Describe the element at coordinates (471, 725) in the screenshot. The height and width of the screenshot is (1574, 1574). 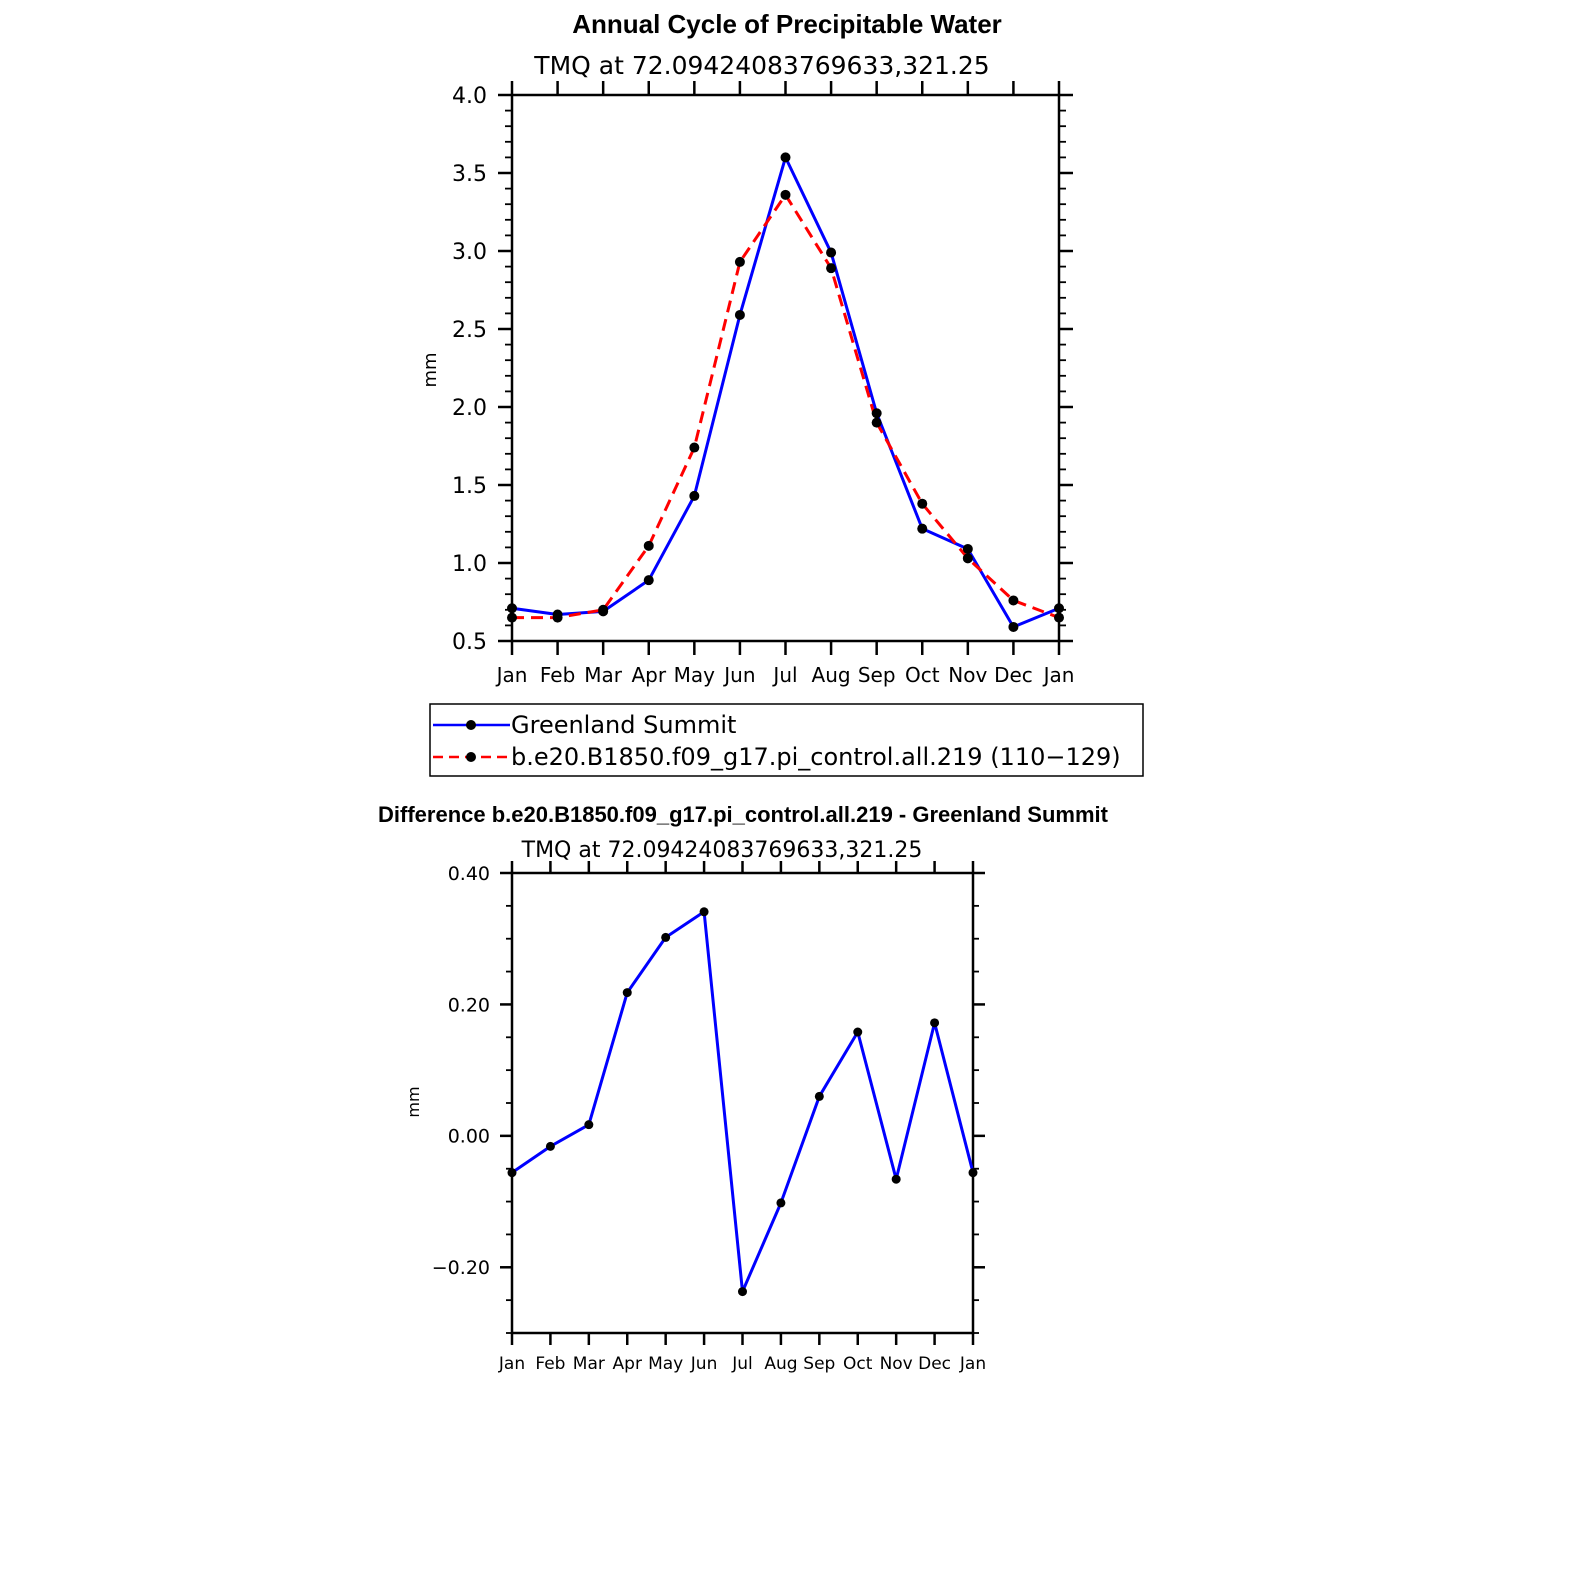
I see `legend-marker-greenland-summit` at that location.